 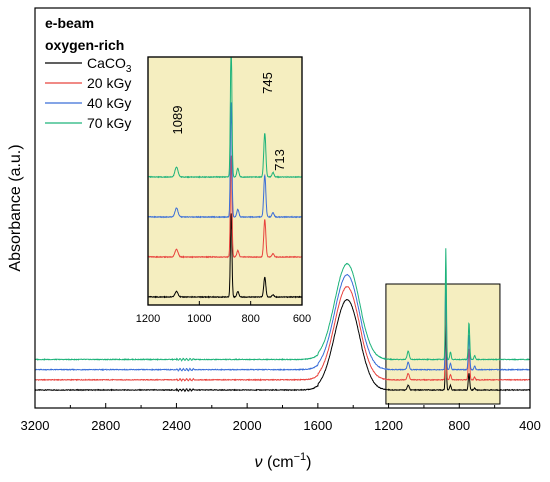 I want to click on legend-title-line-1: e-beam, so click(x=69, y=23).